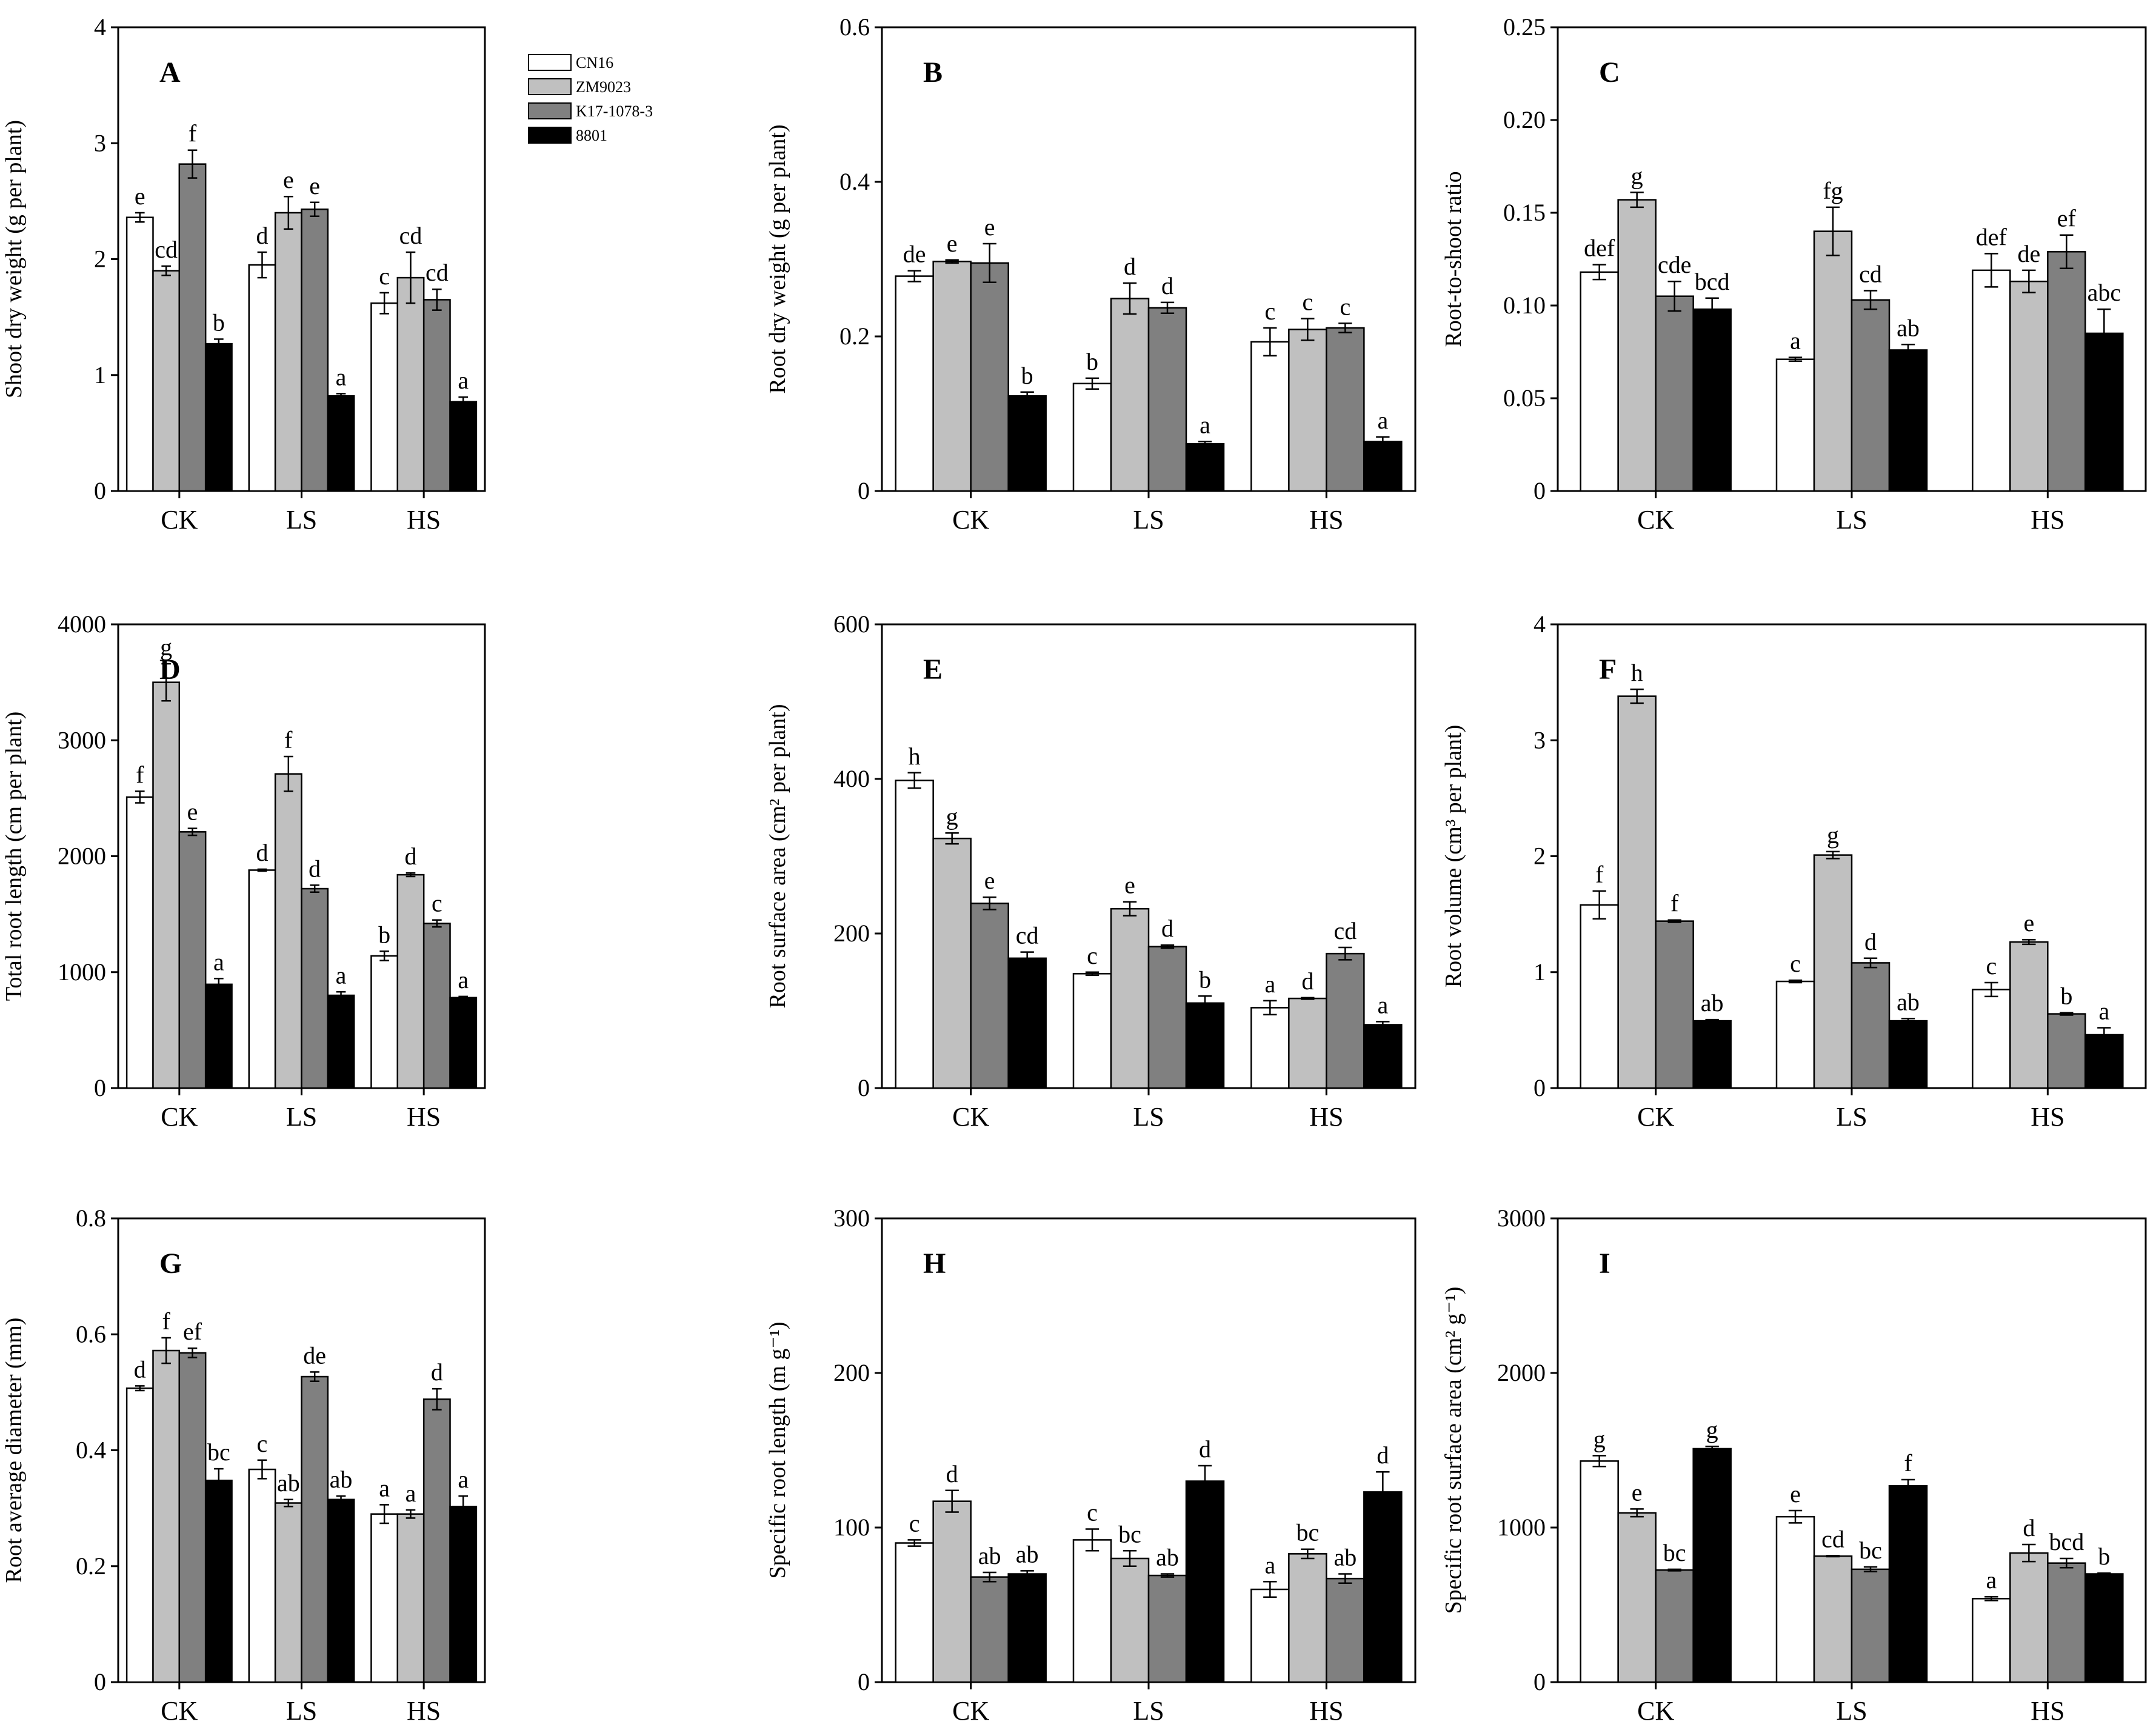 The width and height of the screenshot is (2156, 1730). I want to click on panel-letter: A, so click(170, 72).